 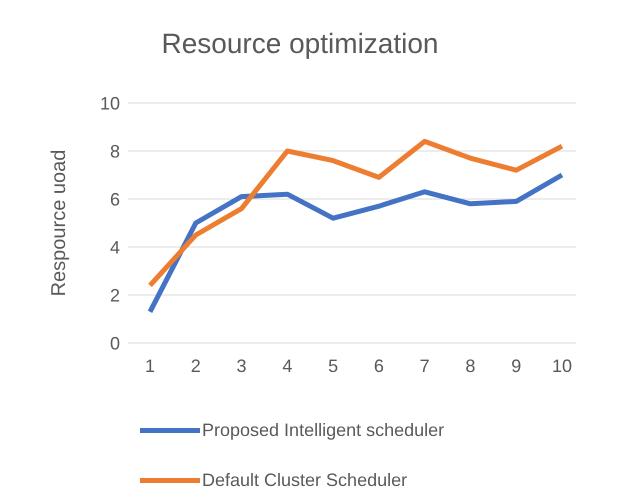 I want to click on y-tick-label: 0, so click(x=115, y=343).